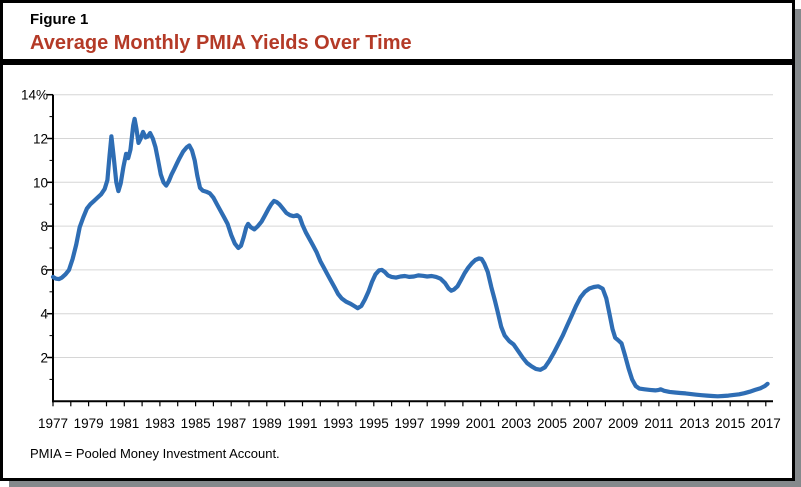 This screenshot has height=487, width=801. Describe the element at coordinates (798, 248) in the screenshot. I see `drop-shadow-right` at that location.